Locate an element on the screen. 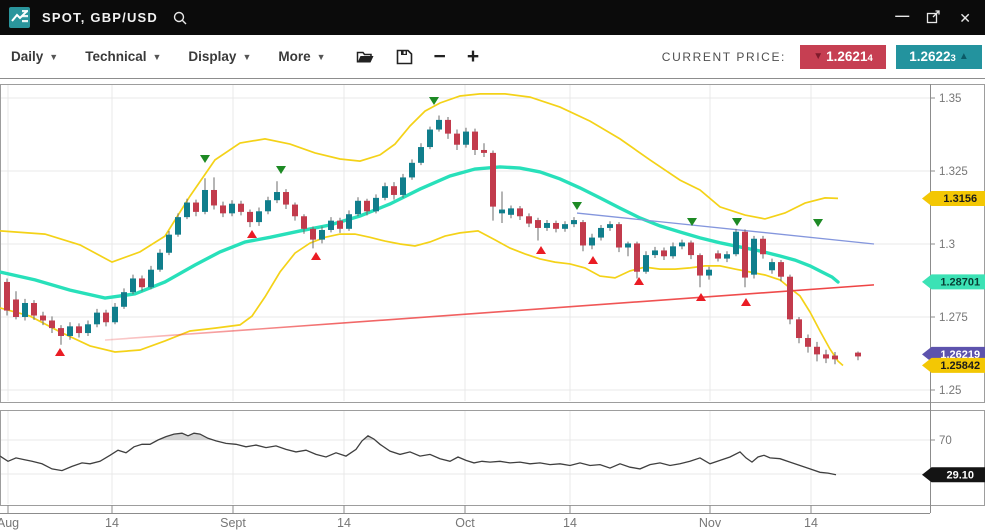 This screenshot has height=532, width=985. time-tick-label: Nov is located at coordinates (710, 523).